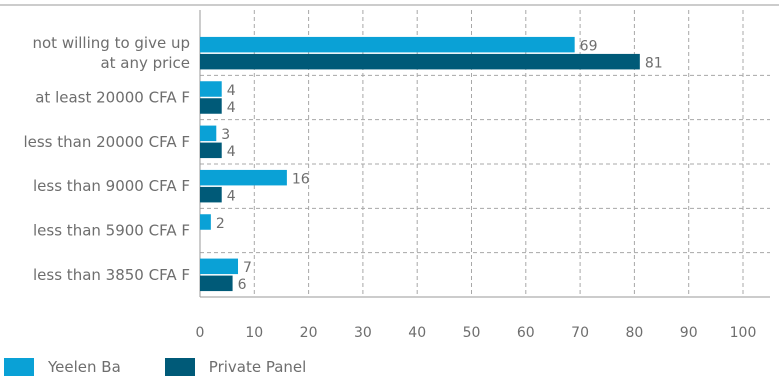 The width and height of the screenshot is (779, 379). Describe the element at coordinates (111, 231) in the screenshot. I see `category-label: less than 5900 CFA F` at that location.